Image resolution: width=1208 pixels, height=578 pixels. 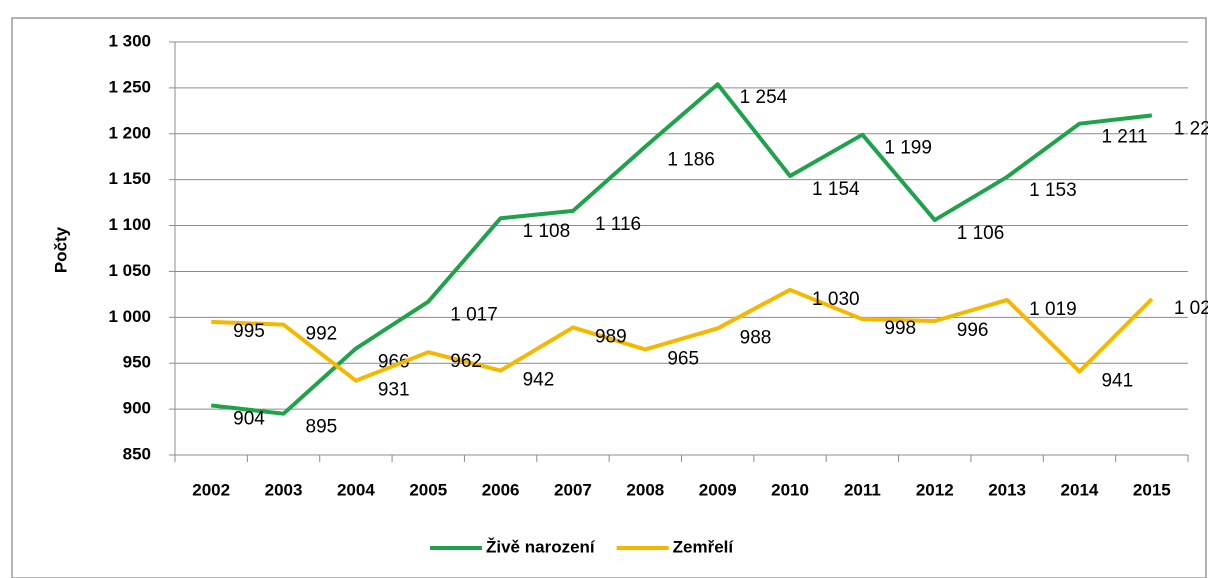 I want to click on y-tick-label: 1 150, so click(x=129, y=178).